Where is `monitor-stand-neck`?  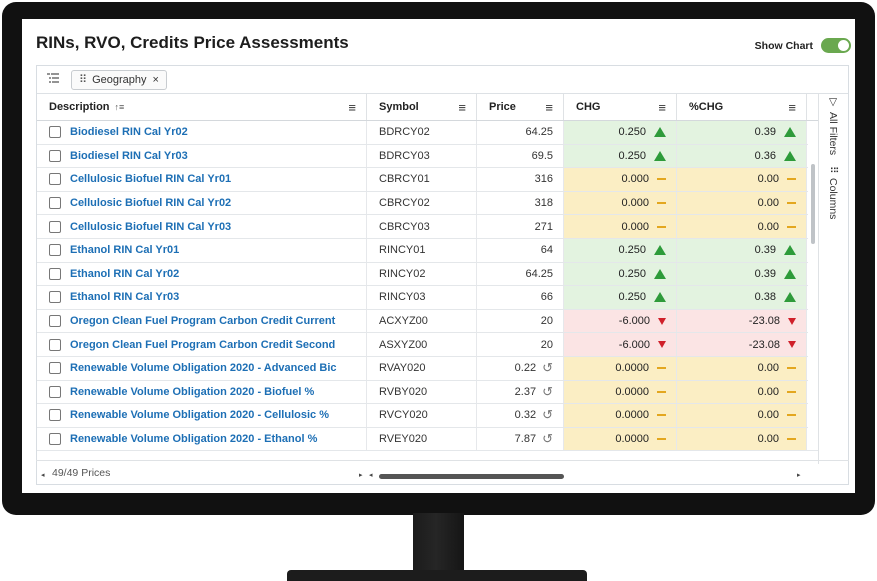
monitor-stand-neck is located at coordinates (438, 544).